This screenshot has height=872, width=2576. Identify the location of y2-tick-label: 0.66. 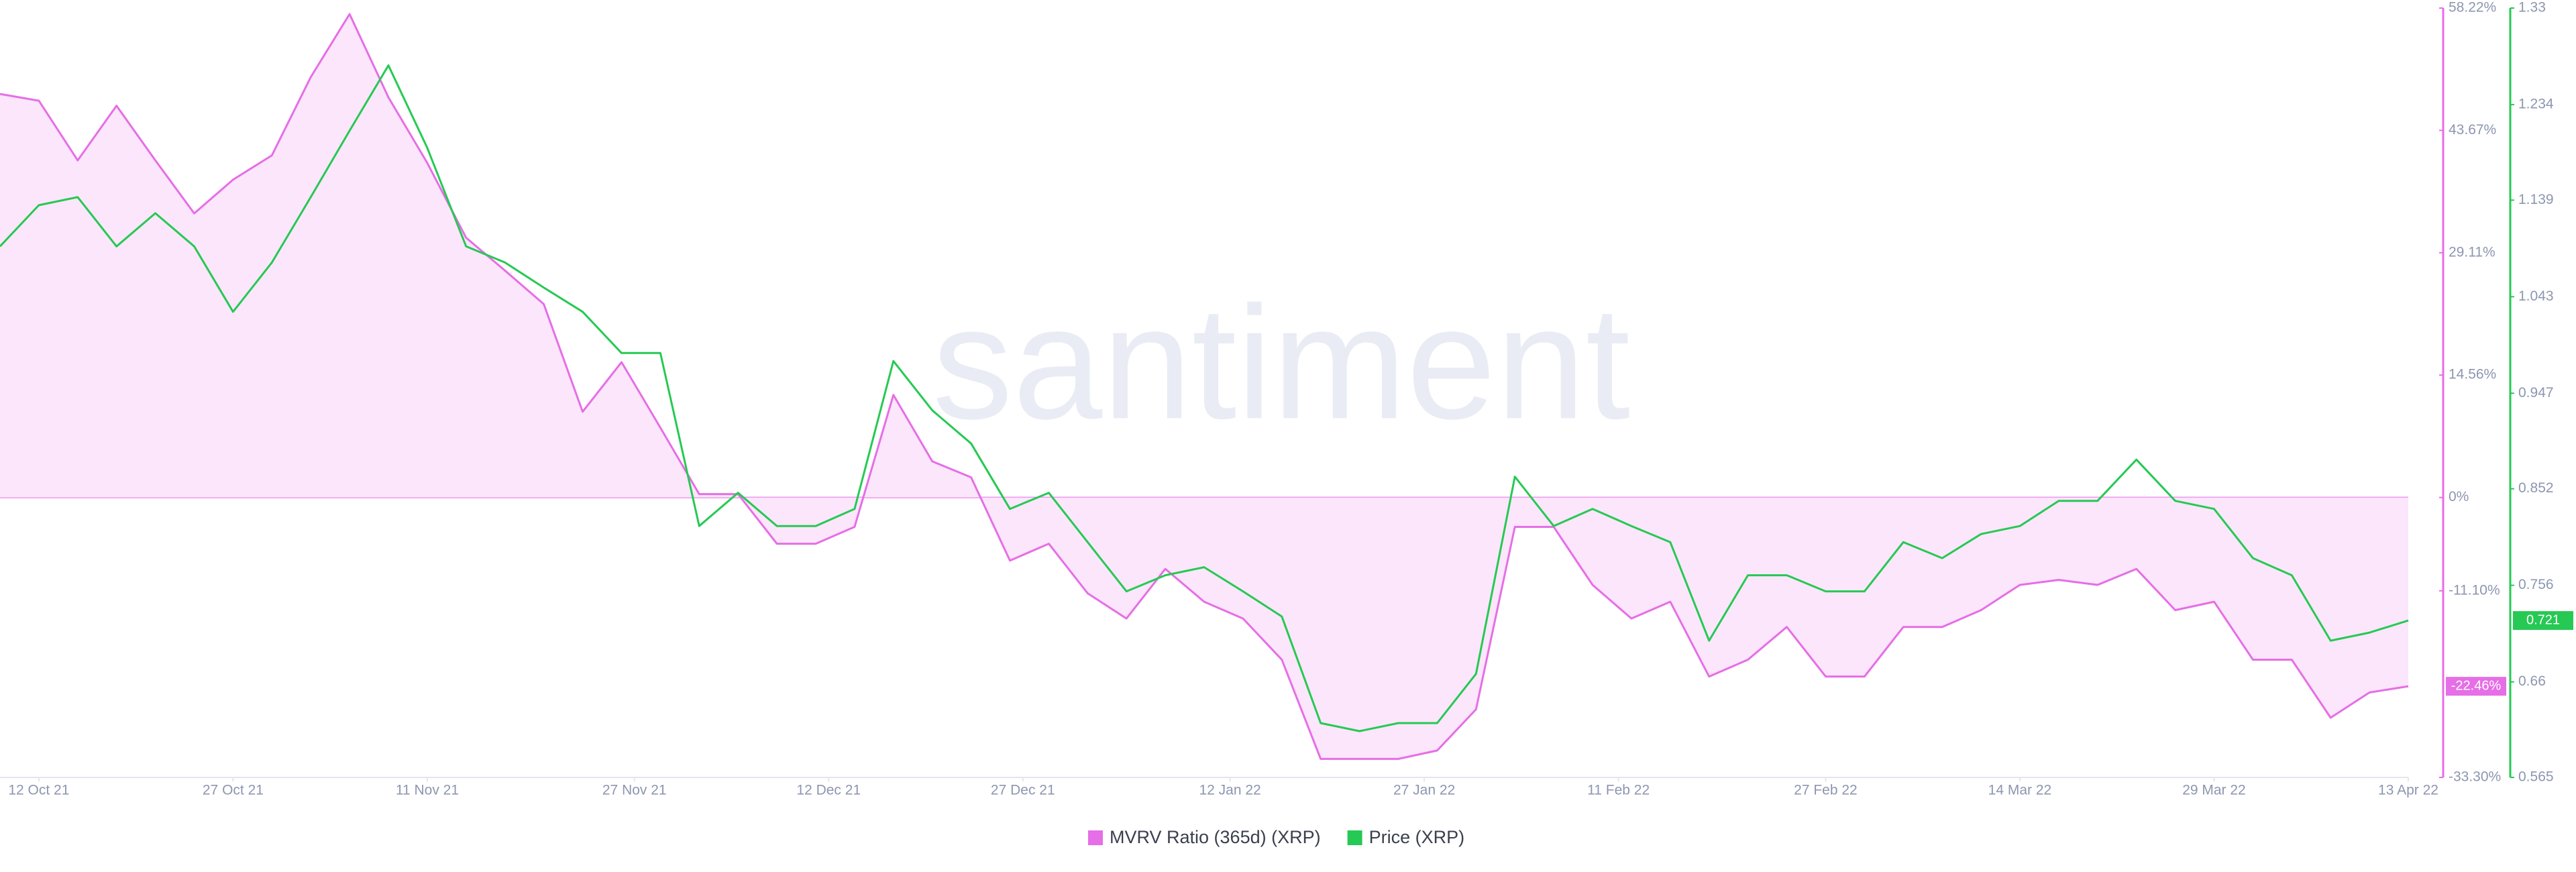
(2532, 681).